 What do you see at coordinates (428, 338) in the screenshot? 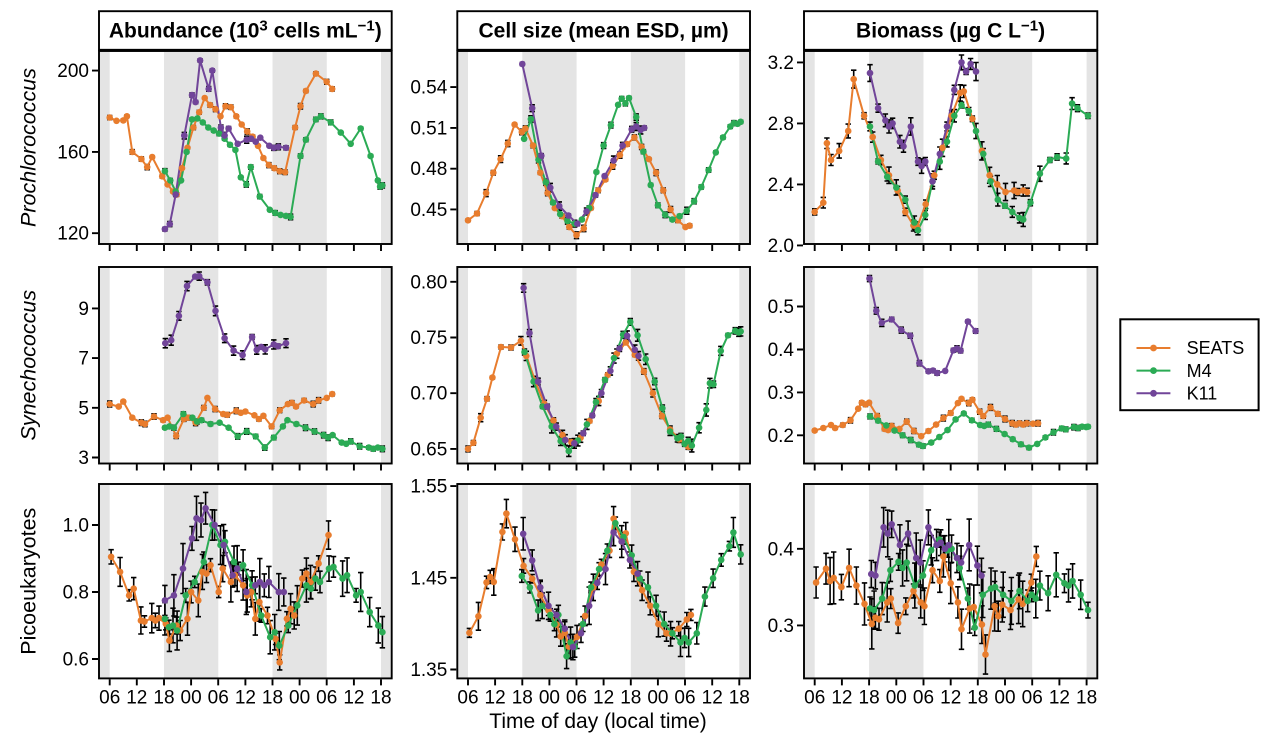
I see `svg-text: 0.75` at bounding box center [428, 338].